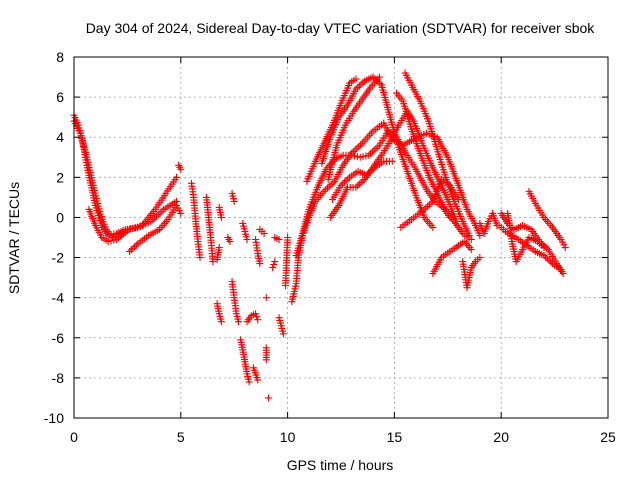 This screenshot has width=640, height=480. Describe the element at coordinates (181, 437) in the screenshot. I see `x-tick-label: 5` at that location.